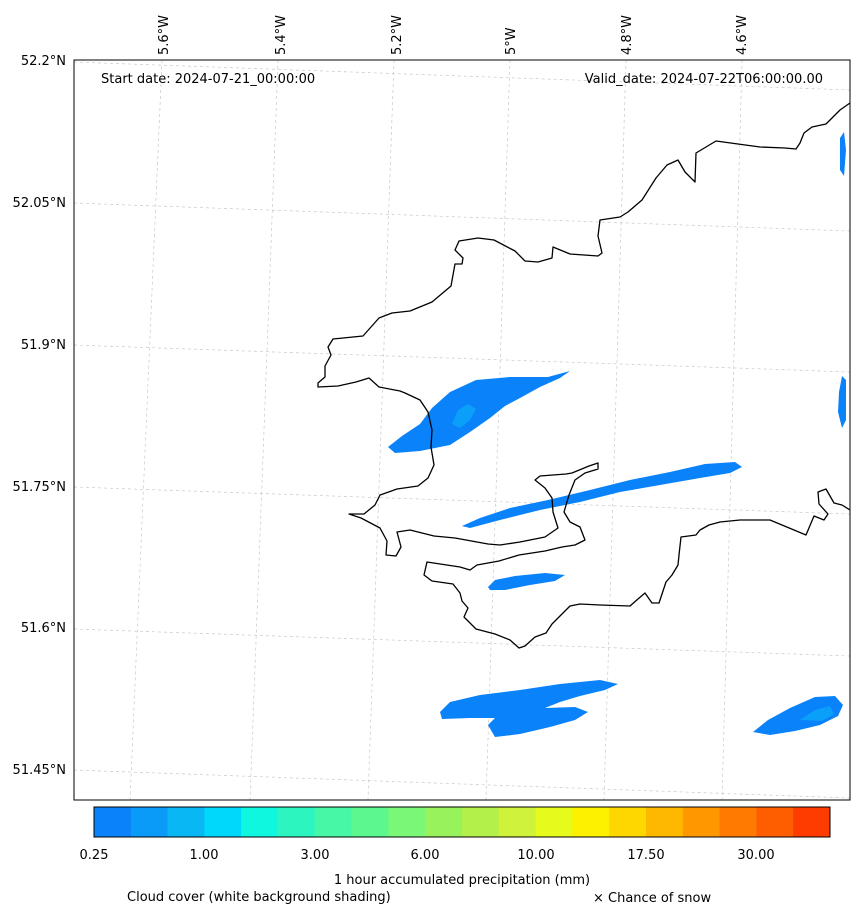 The image size is (859, 914). What do you see at coordinates (464, 416) in the screenshot?
I see `precip-core-north-band` at bounding box center [464, 416].